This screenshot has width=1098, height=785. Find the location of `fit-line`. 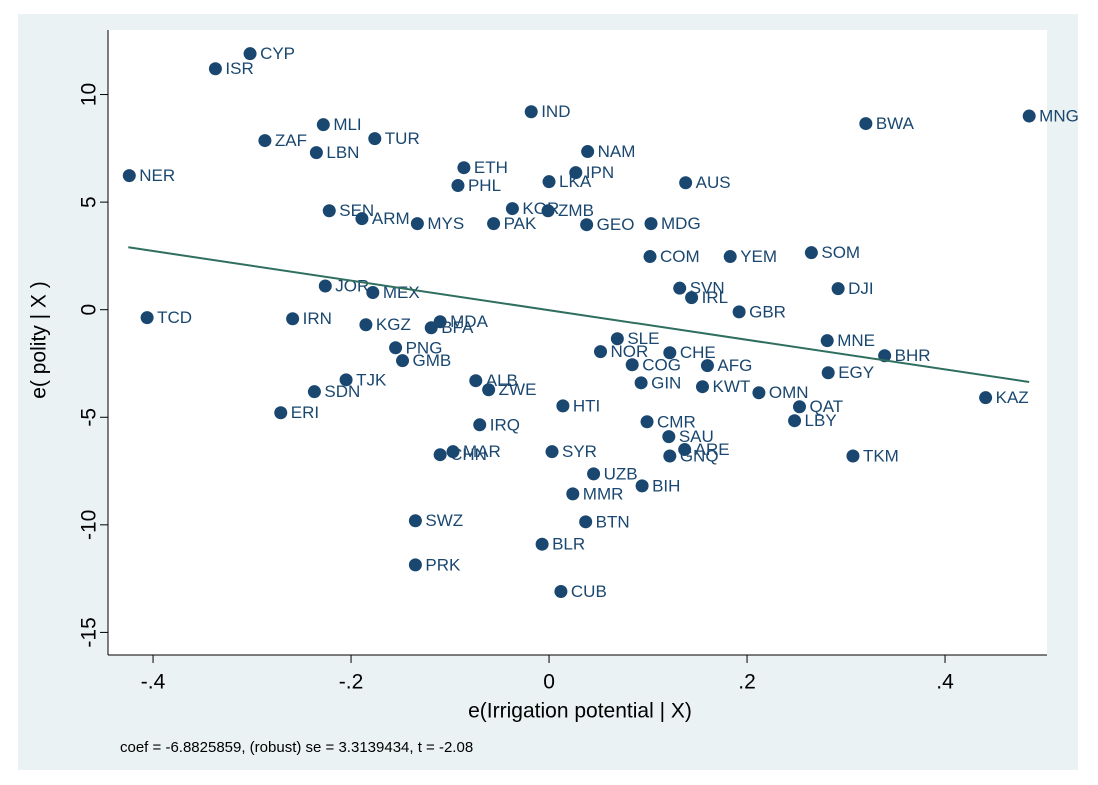

fit-line is located at coordinates (579, 314).